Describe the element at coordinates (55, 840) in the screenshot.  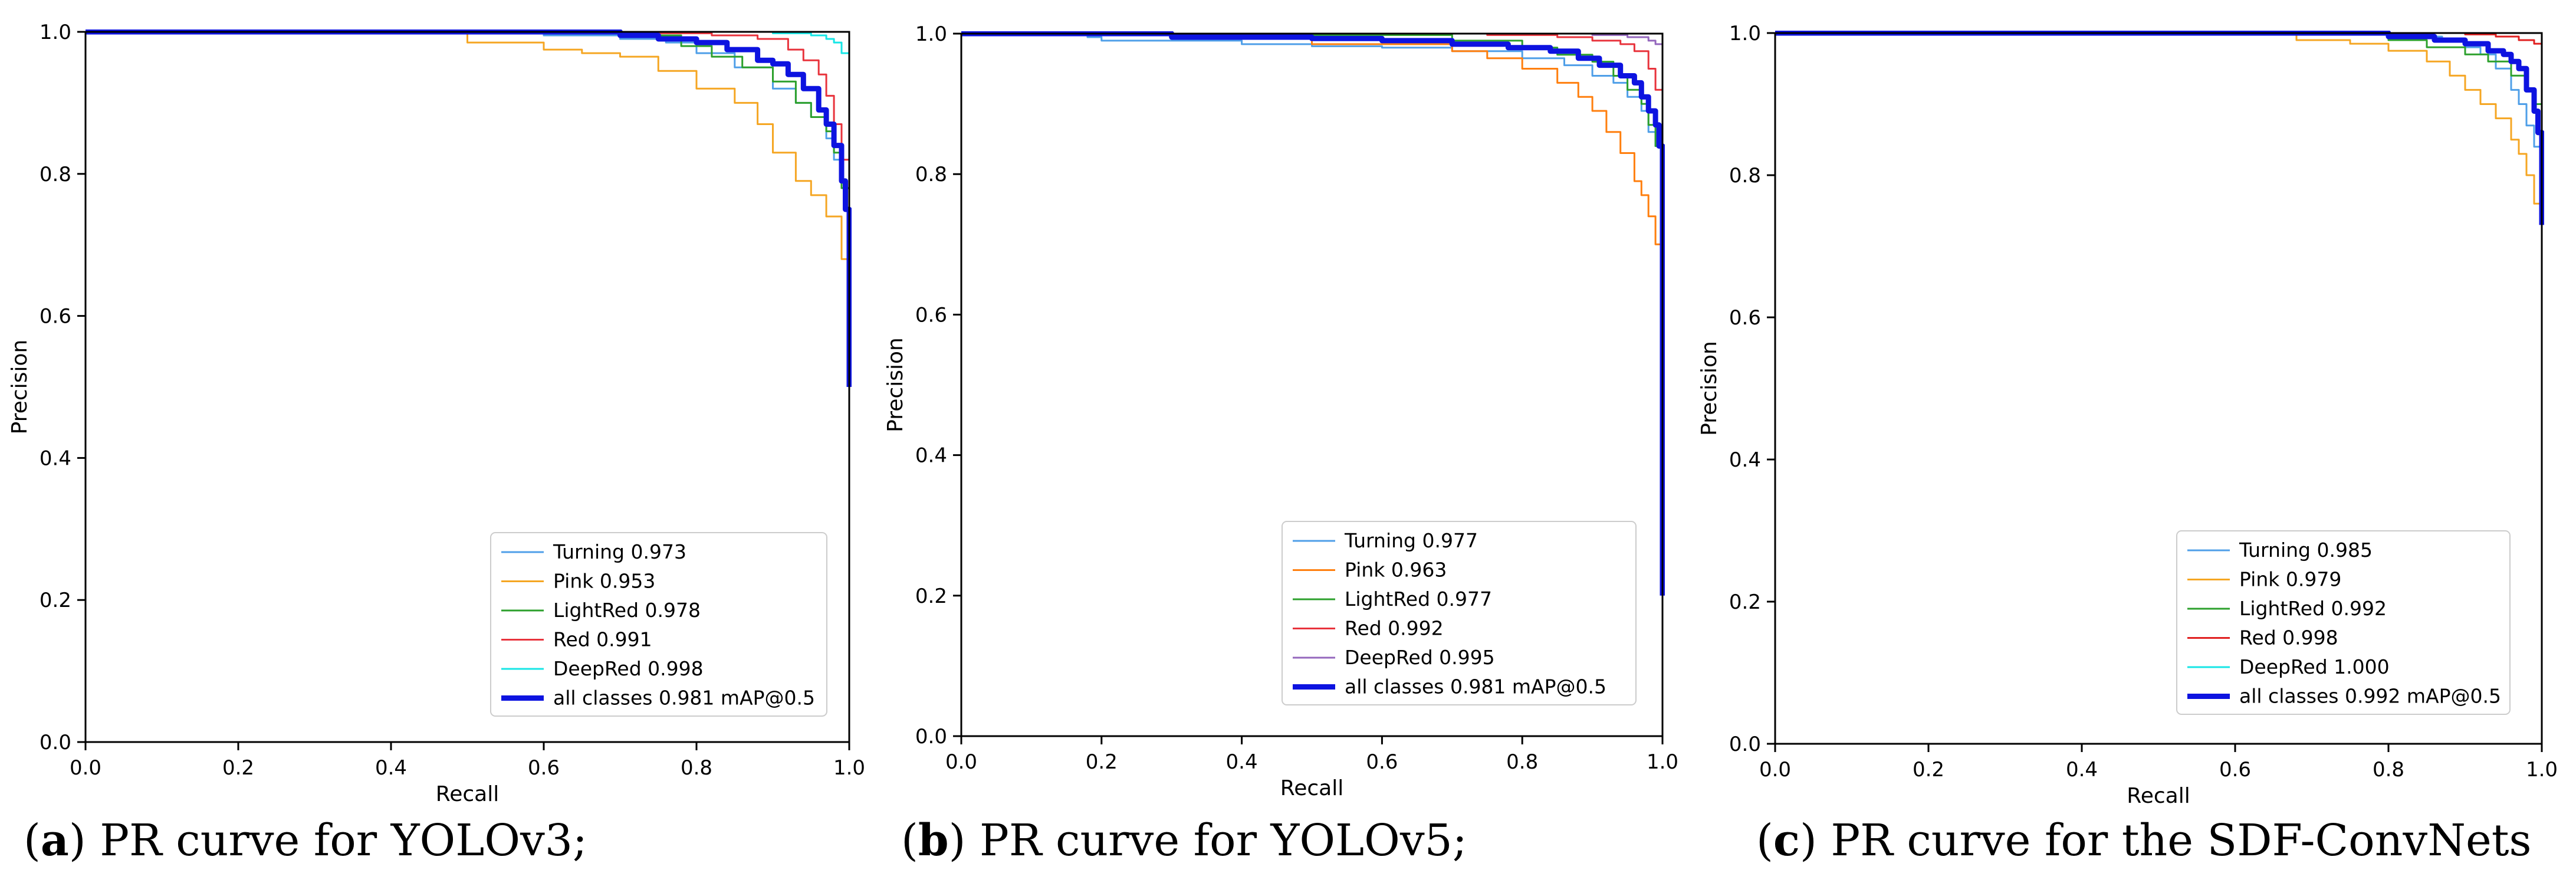
I see `caption-a-letter: a` at that location.